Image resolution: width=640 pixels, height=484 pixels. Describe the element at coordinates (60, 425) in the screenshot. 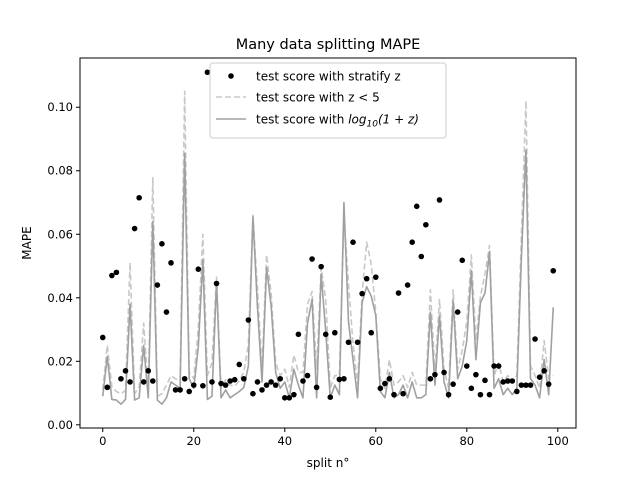

I see `y-tick-label: 0.00` at that location.